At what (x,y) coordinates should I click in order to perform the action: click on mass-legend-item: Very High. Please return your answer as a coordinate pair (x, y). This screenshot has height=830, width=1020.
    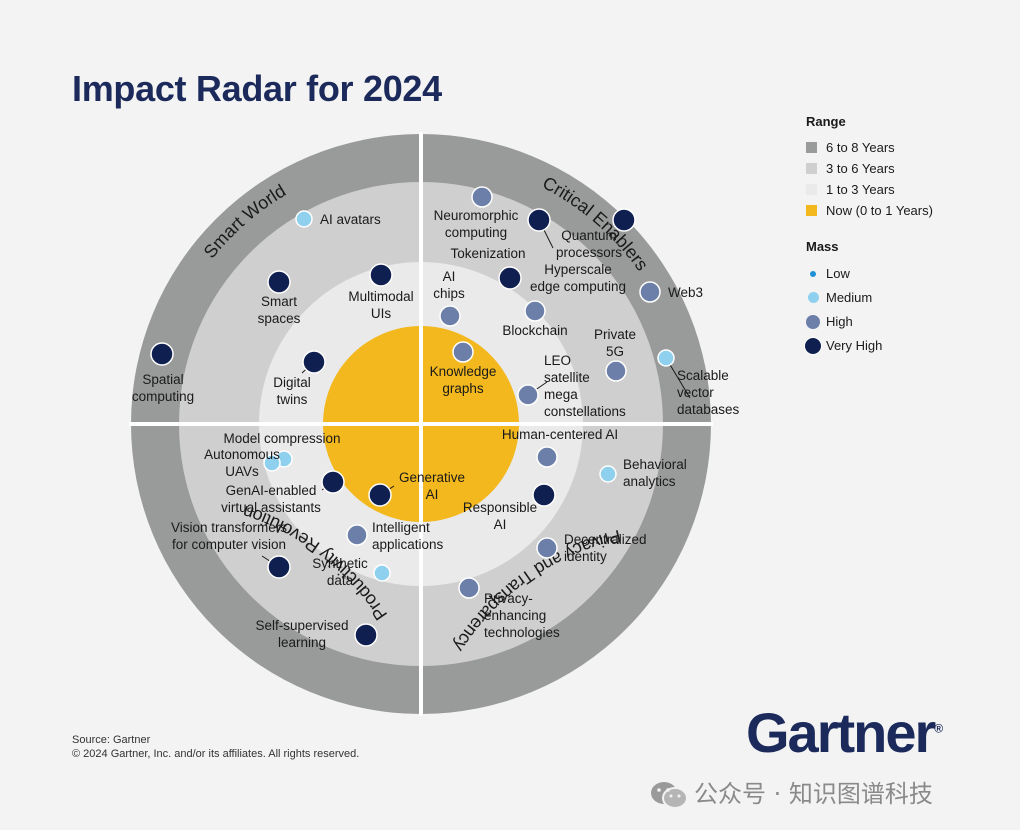
    Looking at the image, I should click on (869, 346).